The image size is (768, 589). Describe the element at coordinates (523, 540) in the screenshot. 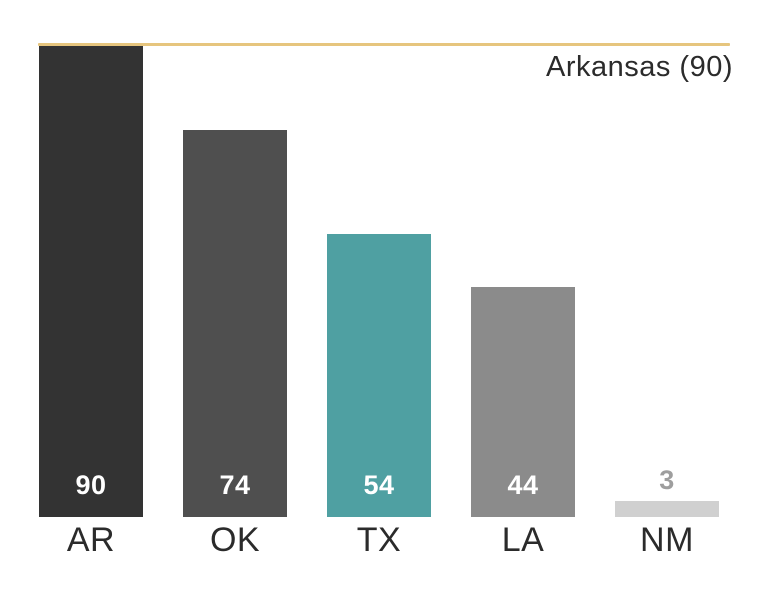

I see `x-axis-label-la: LA` at that location.